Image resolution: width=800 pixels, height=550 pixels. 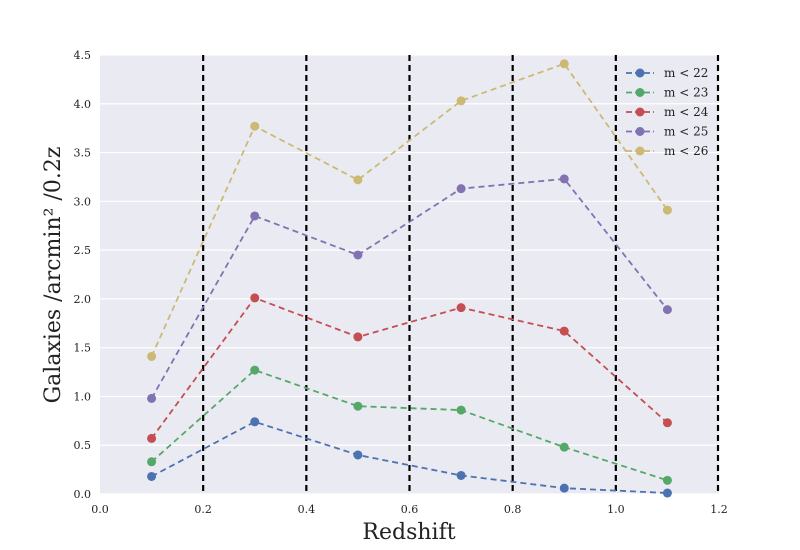 I want to click on legend-label: m < 24, so click(x=686, y=112).